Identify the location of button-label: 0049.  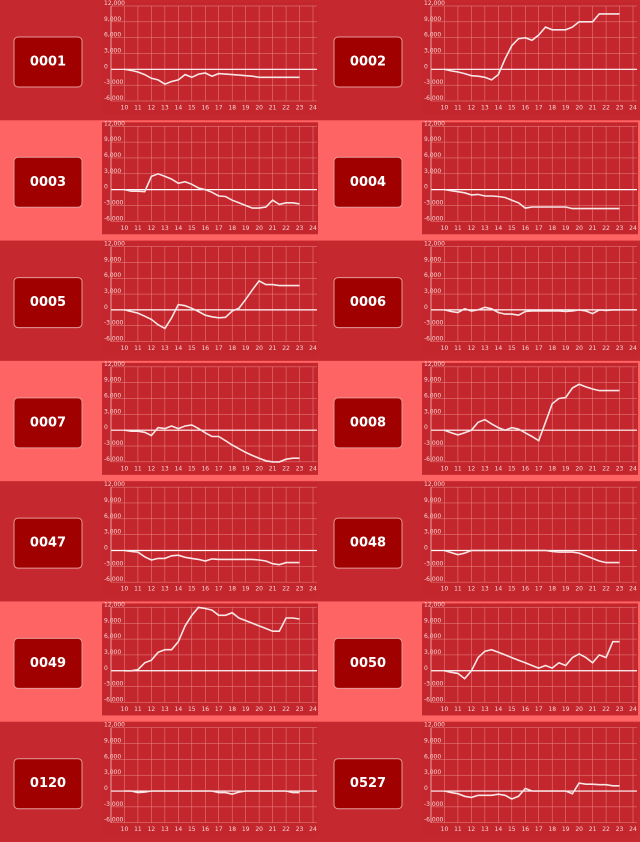
(48, 663).